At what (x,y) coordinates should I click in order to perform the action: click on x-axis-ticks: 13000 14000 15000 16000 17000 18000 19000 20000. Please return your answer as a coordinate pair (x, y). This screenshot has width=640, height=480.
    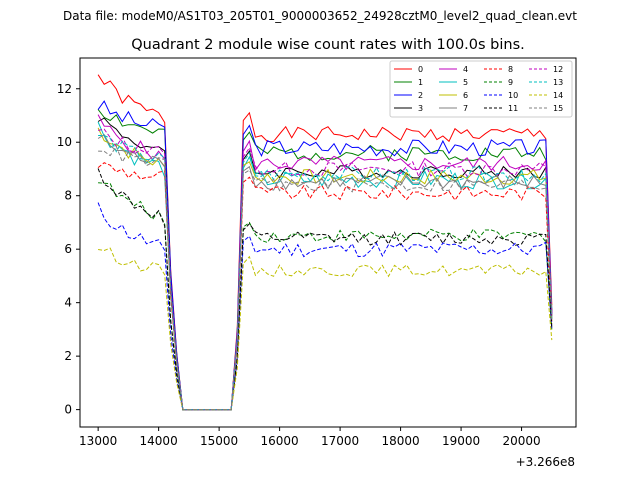
    Looking at the image, I should click on (310, 437).